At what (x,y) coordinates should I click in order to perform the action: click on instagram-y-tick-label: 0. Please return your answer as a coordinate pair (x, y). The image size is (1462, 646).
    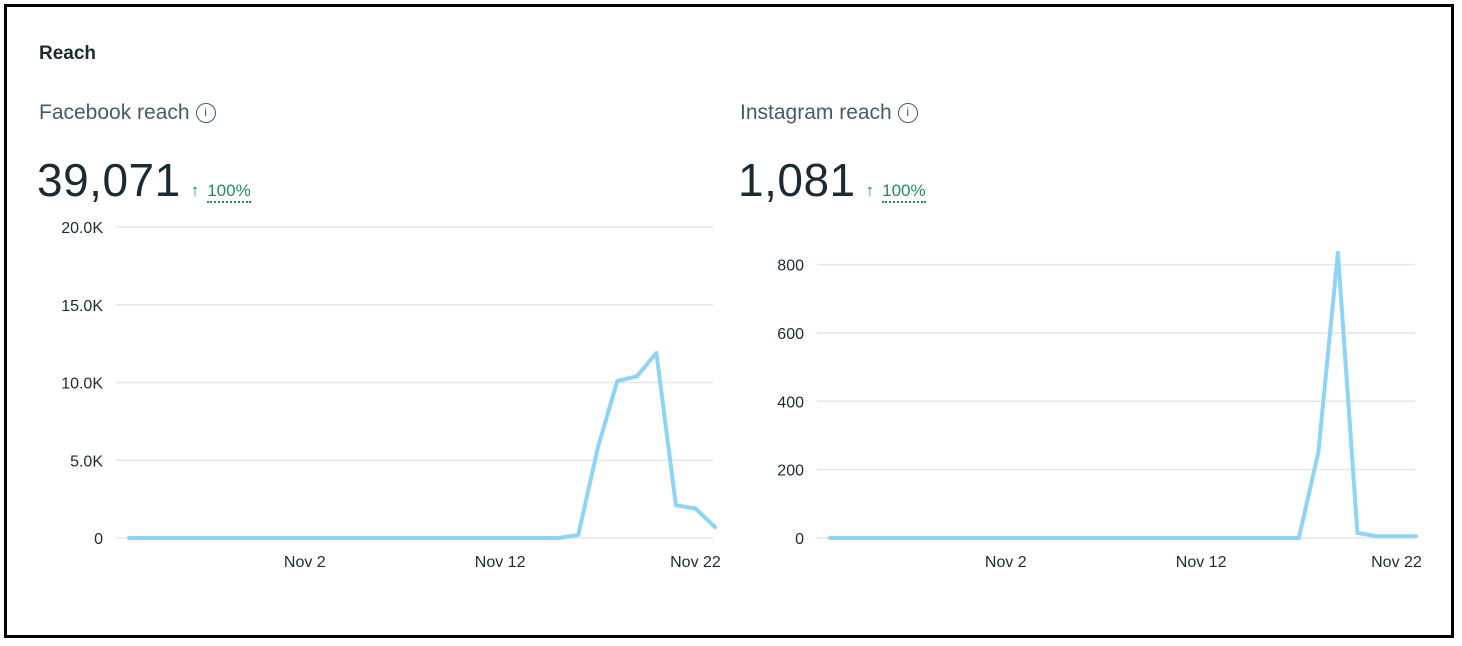
    Looking at the image, I should click on (799, 539).